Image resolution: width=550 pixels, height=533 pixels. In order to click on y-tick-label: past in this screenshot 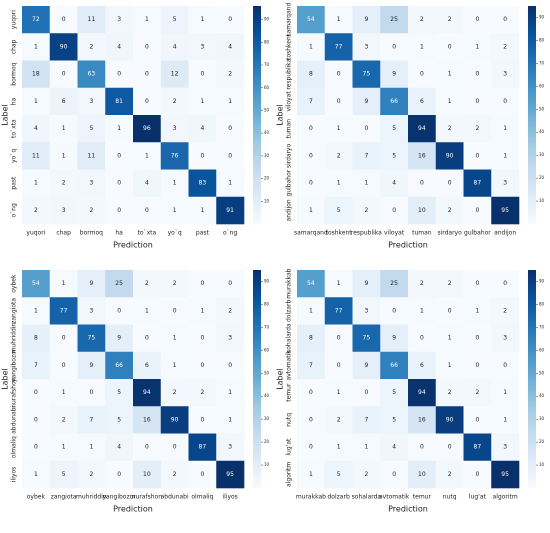, I will do `click(14, 183)`.